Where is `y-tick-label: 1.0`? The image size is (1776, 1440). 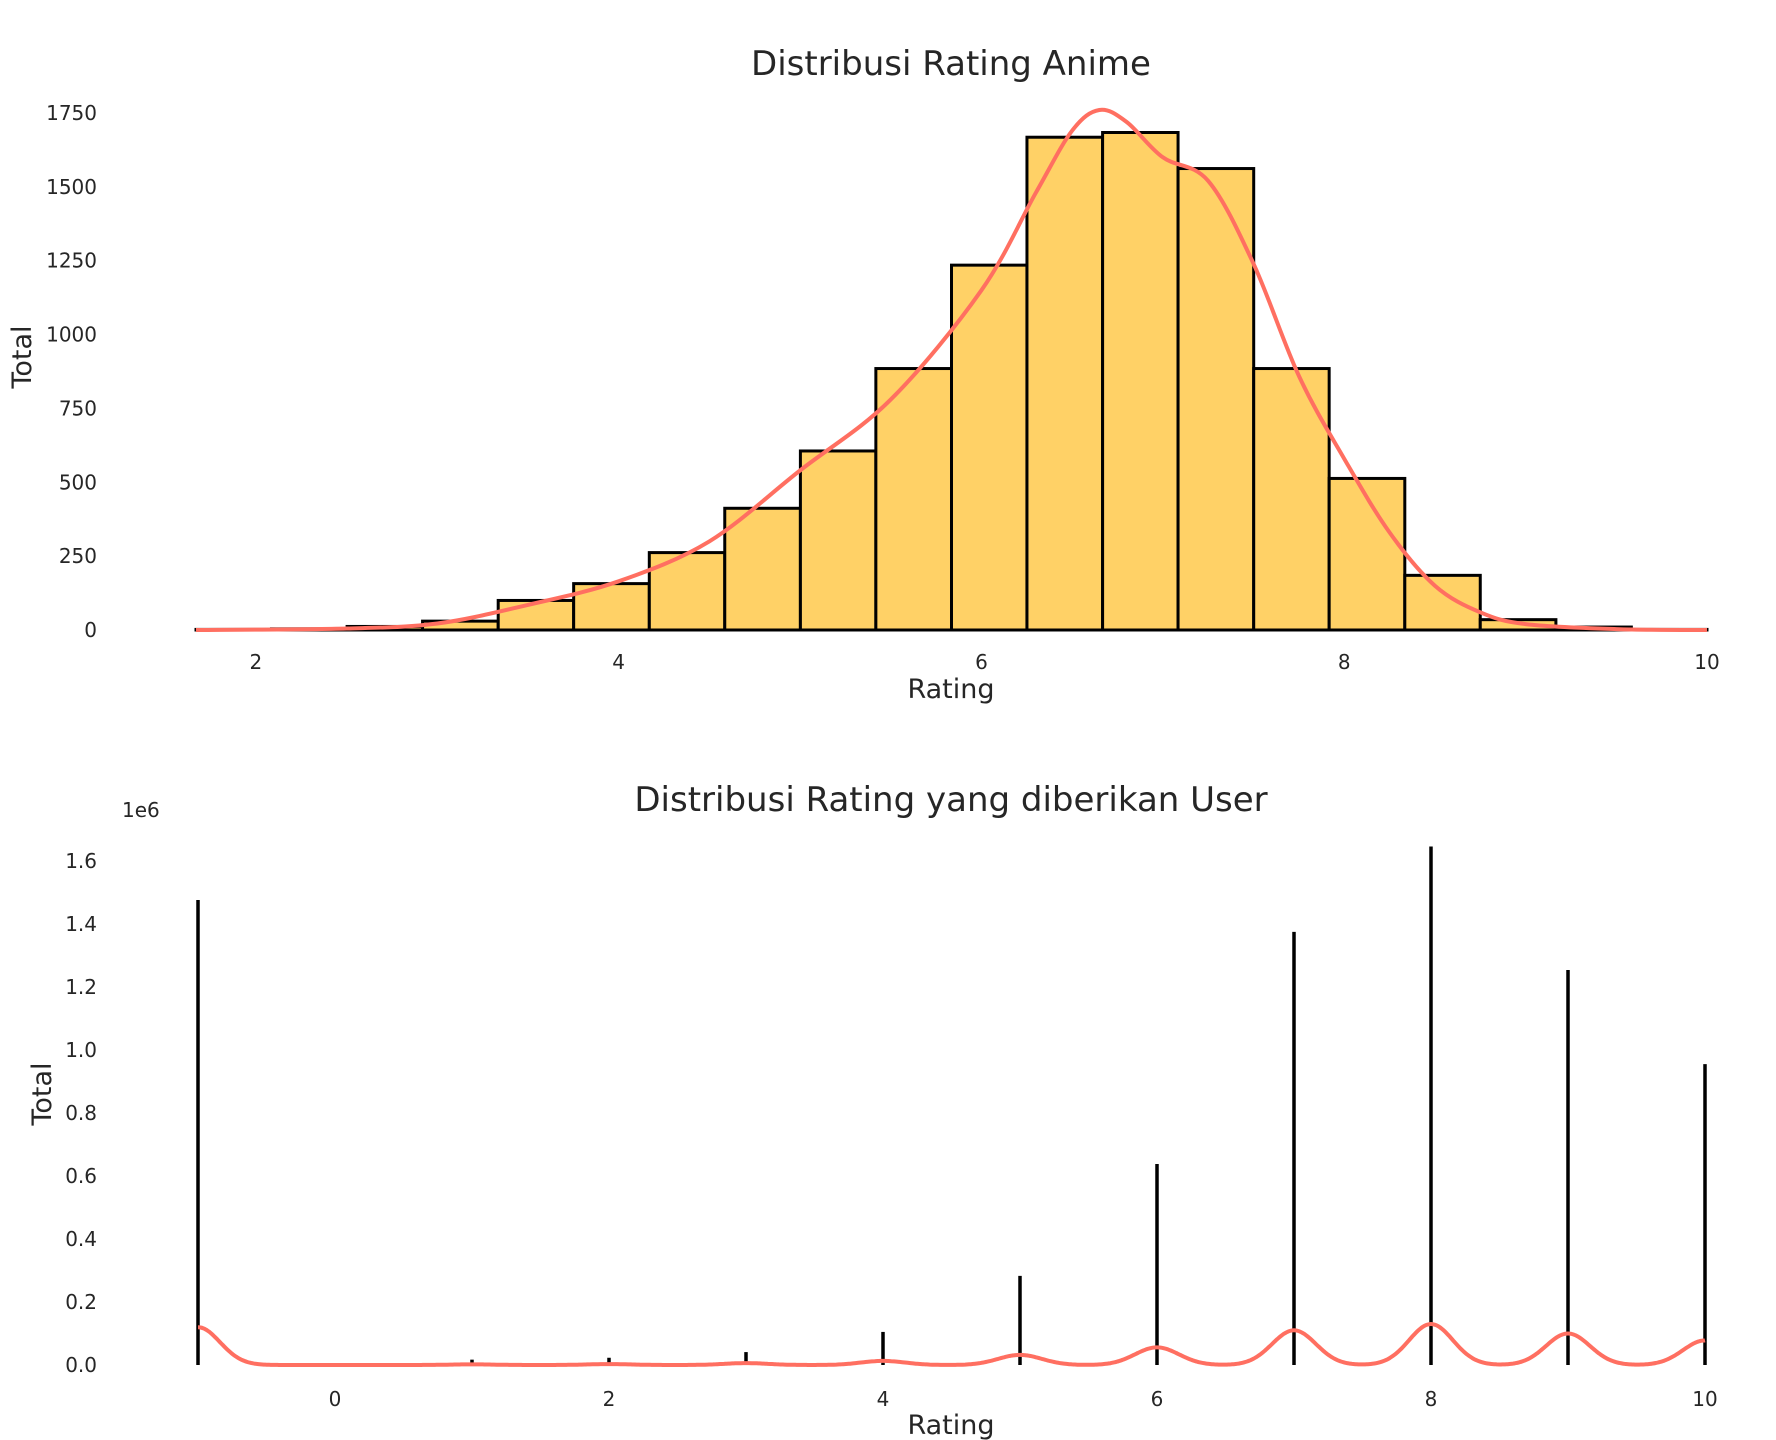 y-tick-label: 1.0 is located at coordinates (81, 1050).